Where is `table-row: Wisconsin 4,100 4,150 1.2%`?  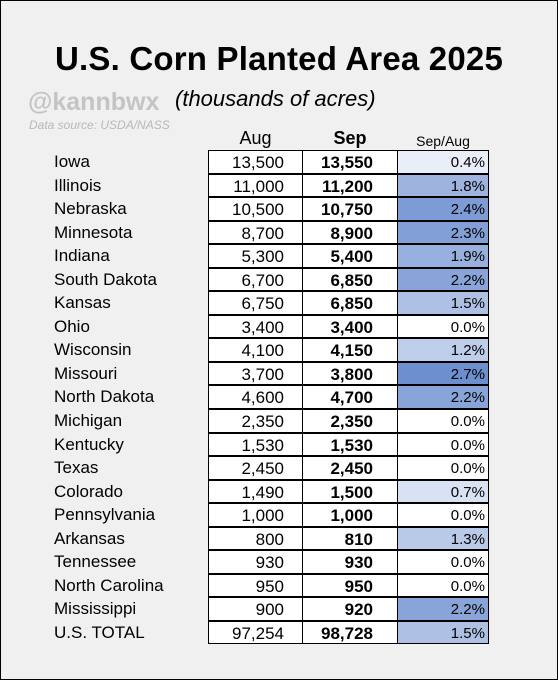 table-row: Wisconsin 4,100 4,150 1.2% is located at coordinates (279, 350).